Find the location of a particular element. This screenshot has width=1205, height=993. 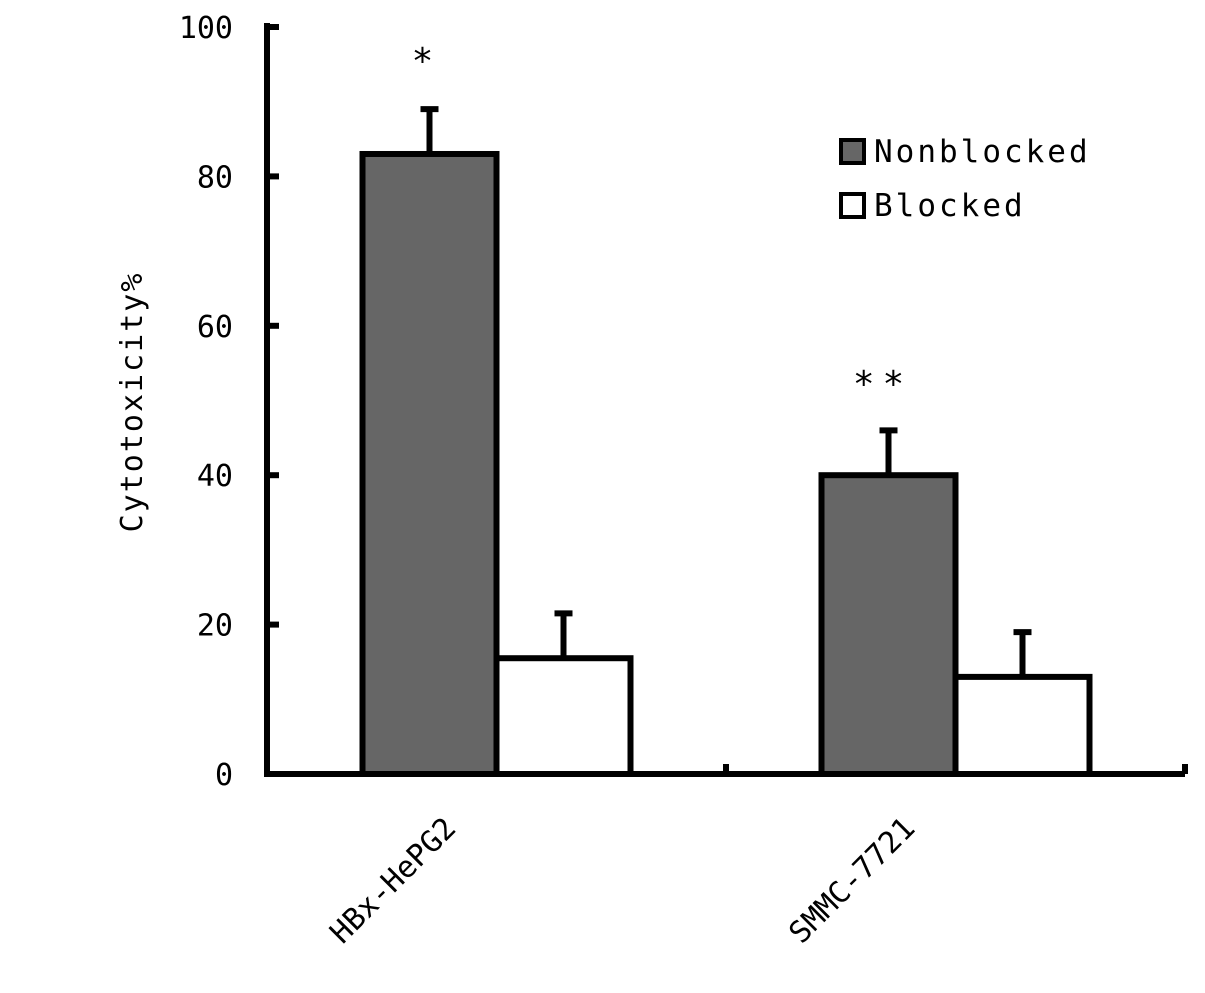

y-tick-label: 100 is located at coordinates (206, 28).